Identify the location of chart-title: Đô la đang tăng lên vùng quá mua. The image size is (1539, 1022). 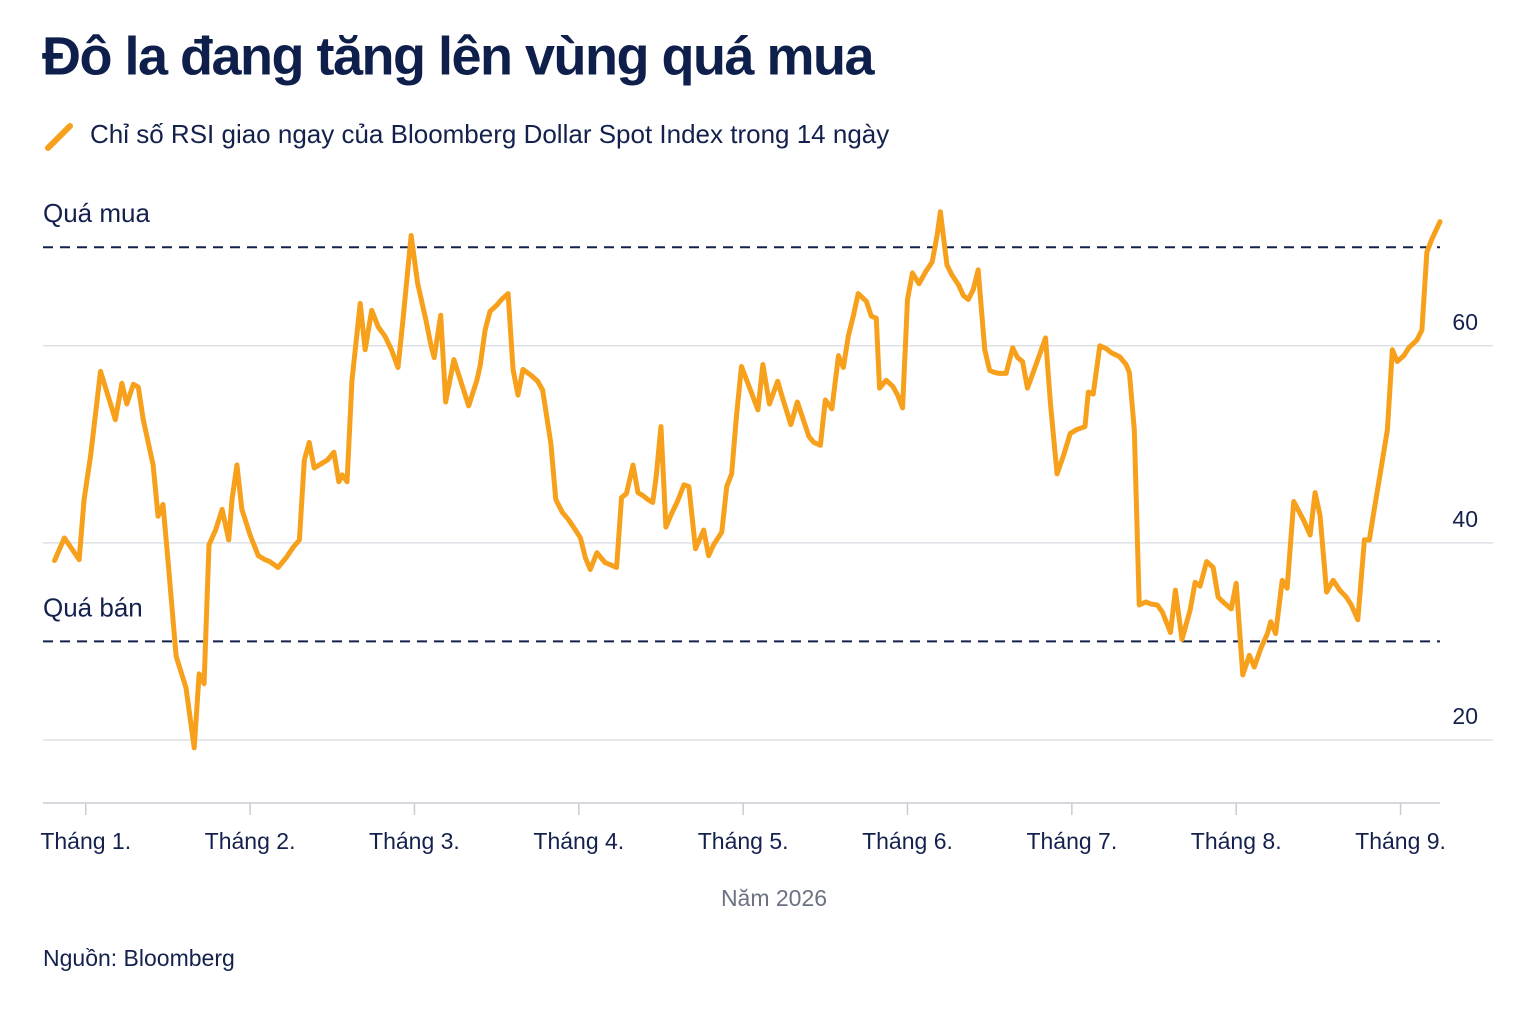
(459, 56).